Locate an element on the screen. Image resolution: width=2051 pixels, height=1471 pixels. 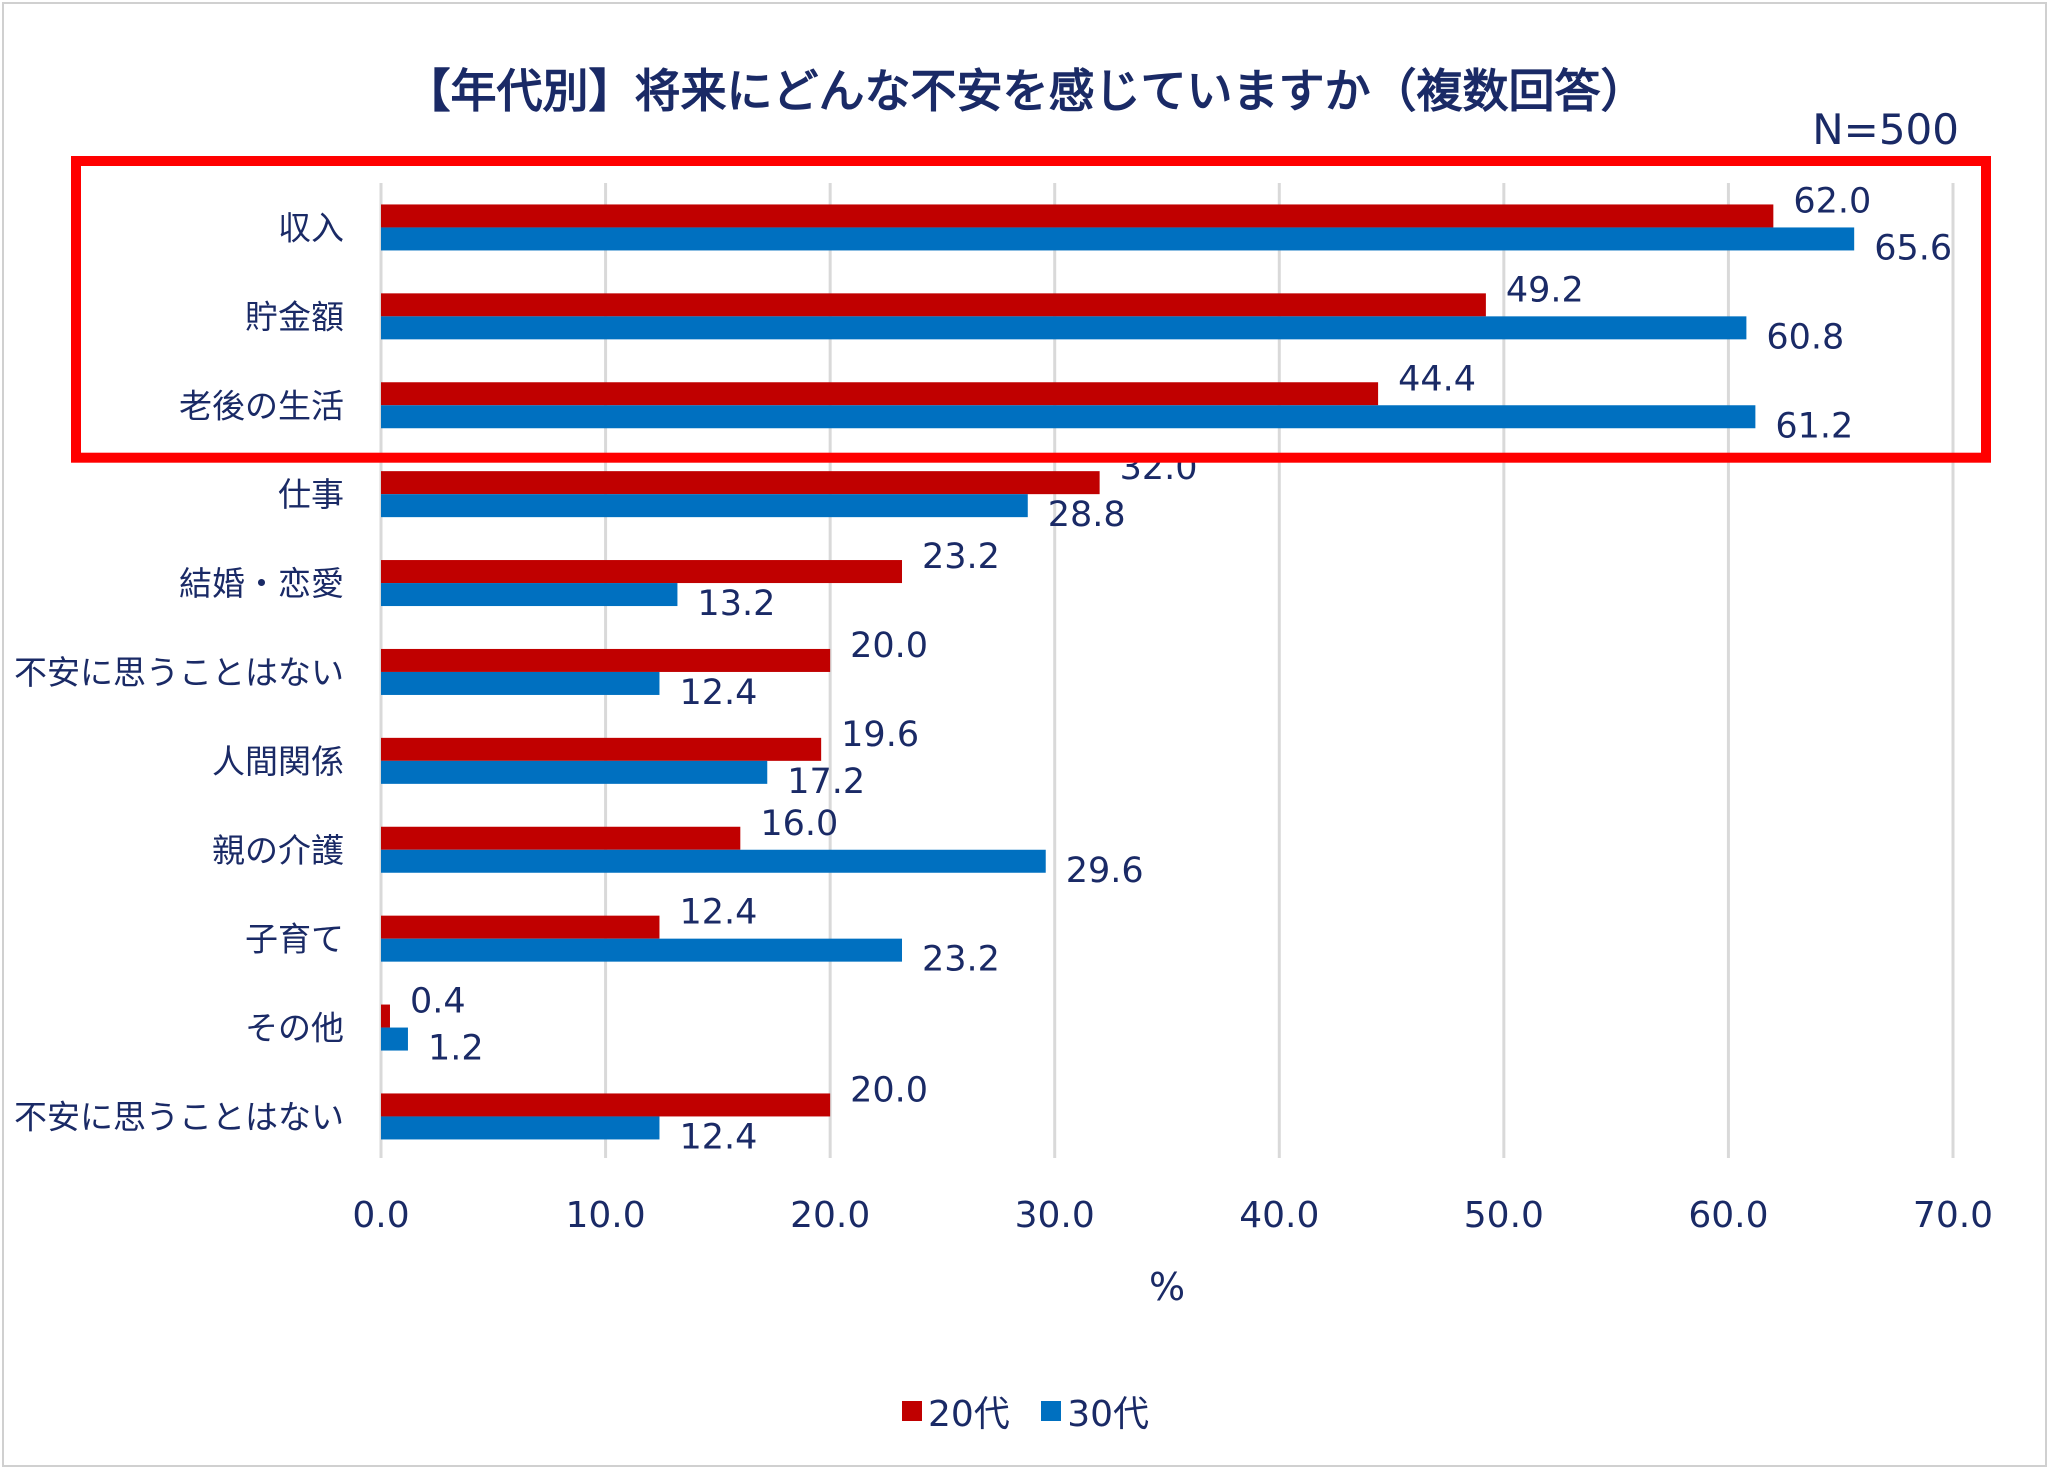
data-label: 62.0 is located at coordinates (1832, 201).